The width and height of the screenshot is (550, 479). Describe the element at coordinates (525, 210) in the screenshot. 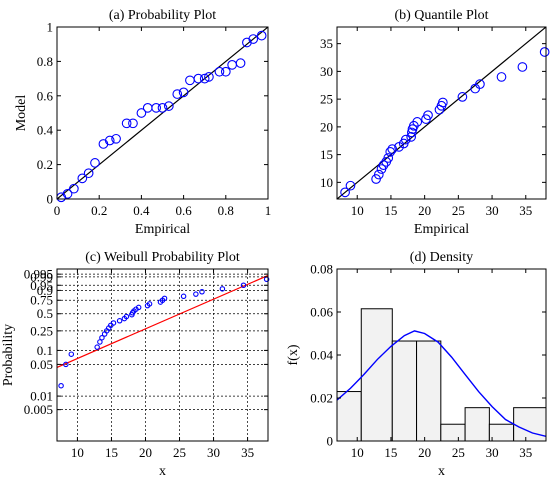

I see `quantile-plot-x-tick-label: 35` at that location.